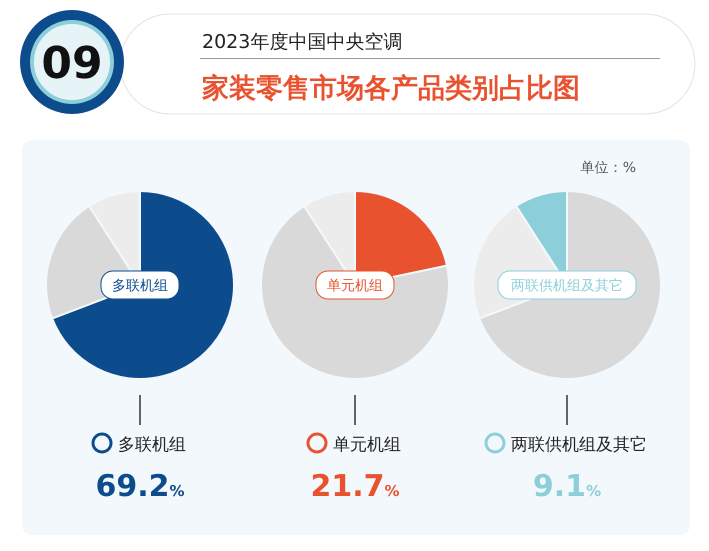 The height and width of the screenshot is (551, 709). I want to click on text: 09, so click(72, 63).